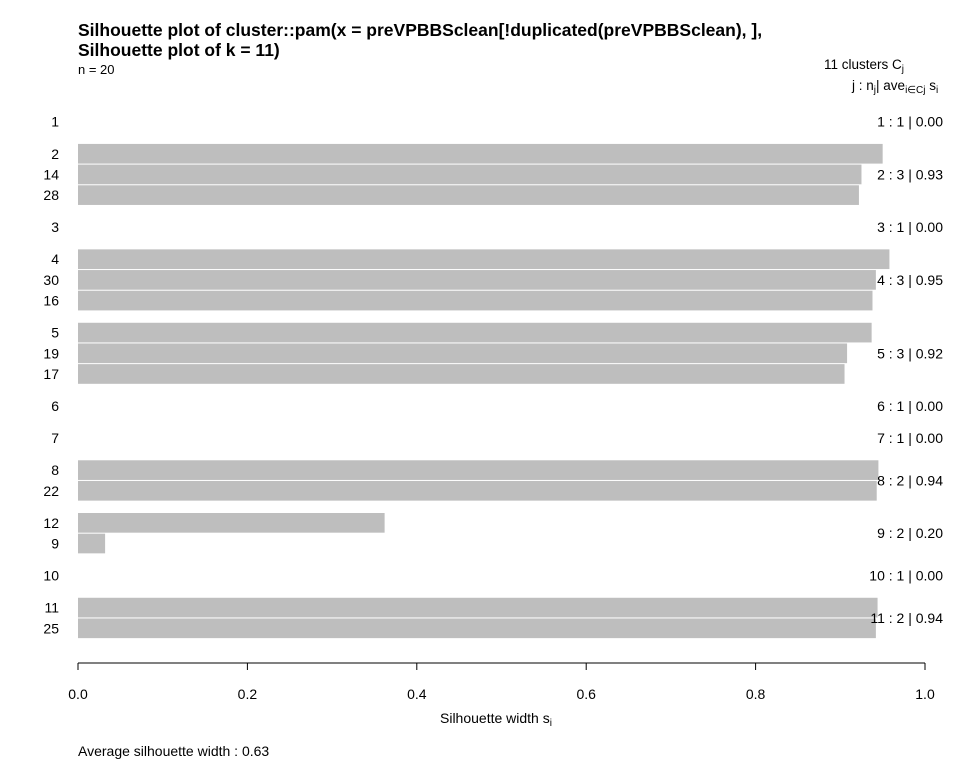 The width and height of the screenshot is (966, 762). What do you see at coordinates (891, 85) in the screenshot?
I see `legend-col-ave: | ave` at bounding box center [891, 85].